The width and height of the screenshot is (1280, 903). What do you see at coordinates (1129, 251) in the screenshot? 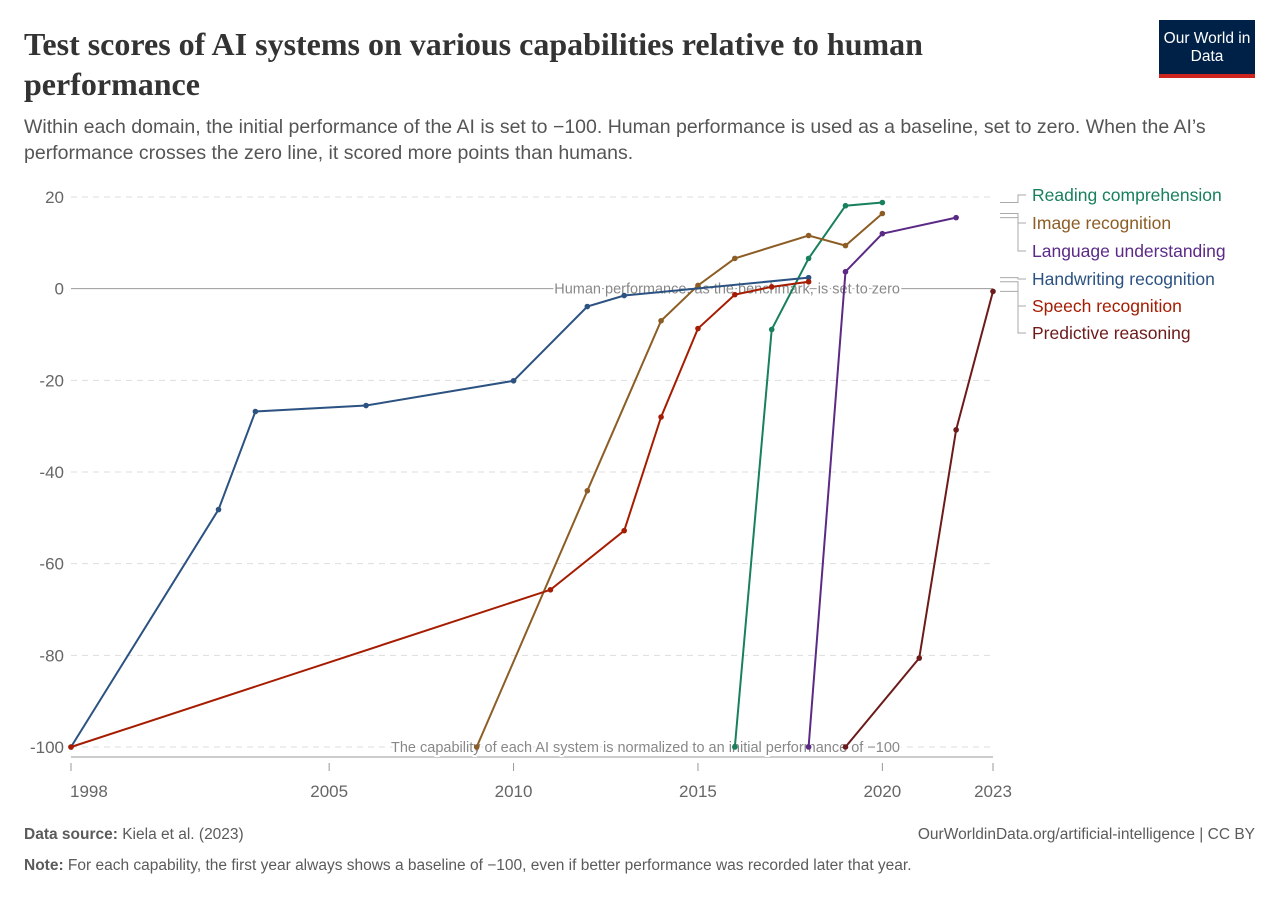
I see `legend-label: Language understanding` at bounding box center [1129, 251].